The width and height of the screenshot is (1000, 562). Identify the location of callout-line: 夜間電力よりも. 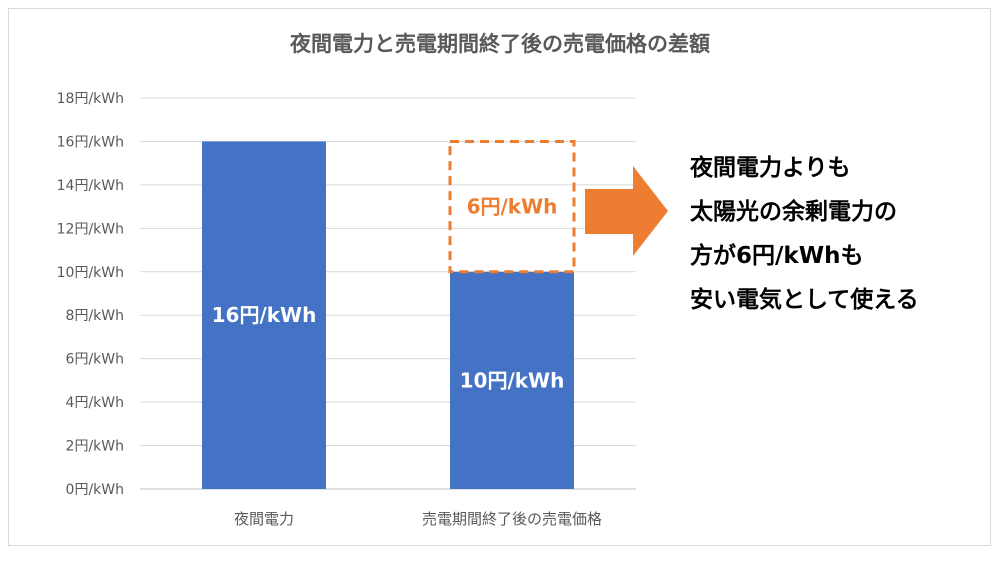
(770, 168).